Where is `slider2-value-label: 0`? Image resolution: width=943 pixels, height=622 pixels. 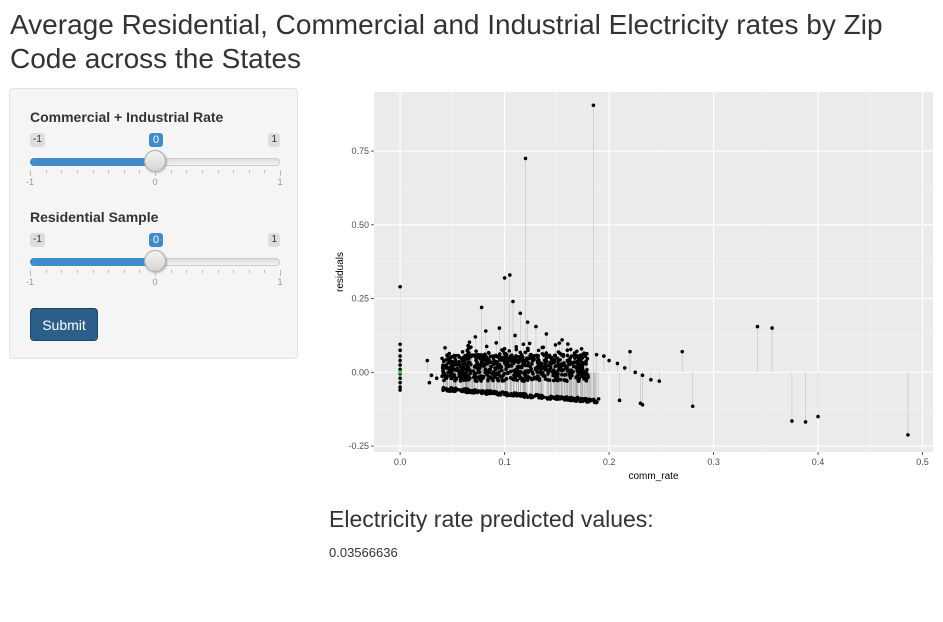 slider2-value-label: 0 is located at coordinates (156, 240).